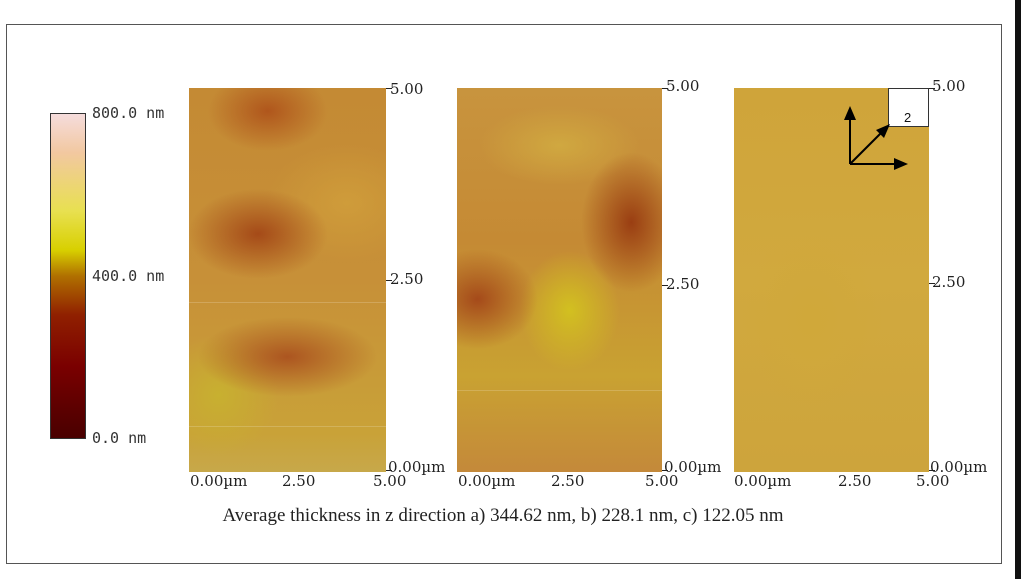 The image size is (1024, 579). Describe the element at coordinates (908, 117) in the screenshot. I see `axes-inset-label: 2` at that location.